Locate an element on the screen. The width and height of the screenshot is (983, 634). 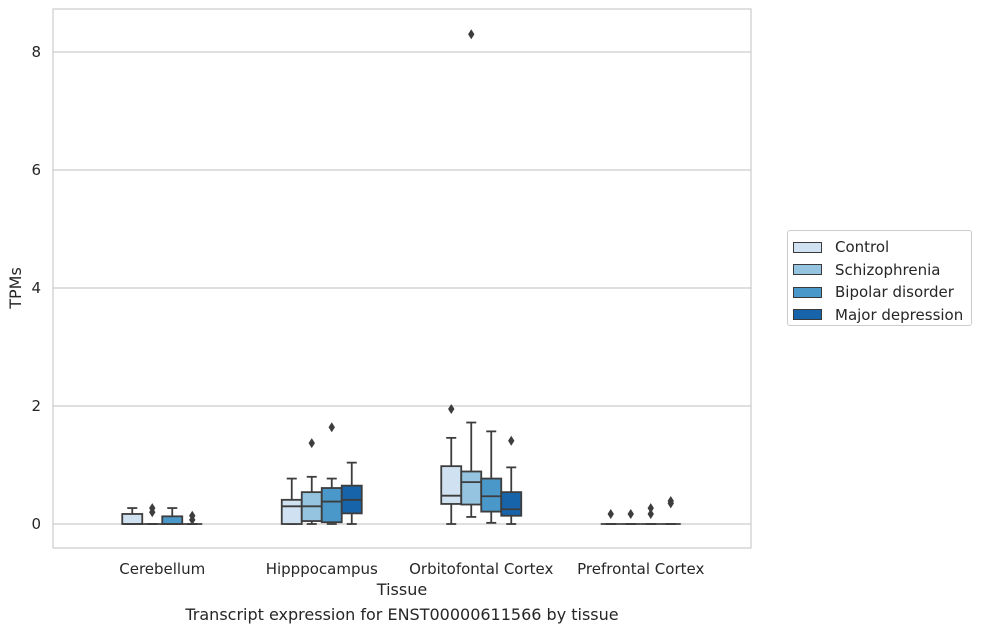
x-tick-label: Prefrontal Cortex is located at coordinates (640, 569).